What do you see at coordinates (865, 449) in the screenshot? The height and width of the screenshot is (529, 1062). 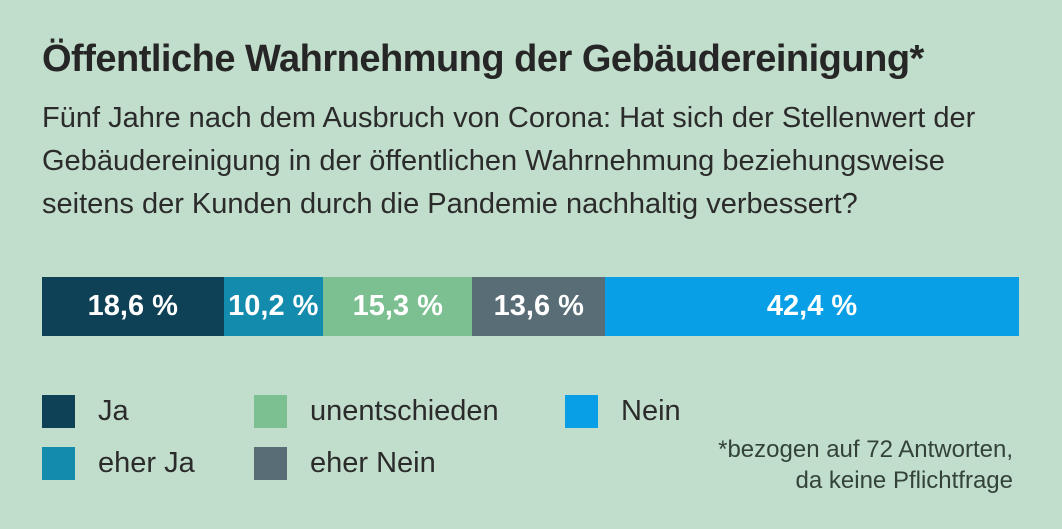 I see `footnote-line-1: *bezogen auf 72 Antworten,` at bounding box center [865, 449].